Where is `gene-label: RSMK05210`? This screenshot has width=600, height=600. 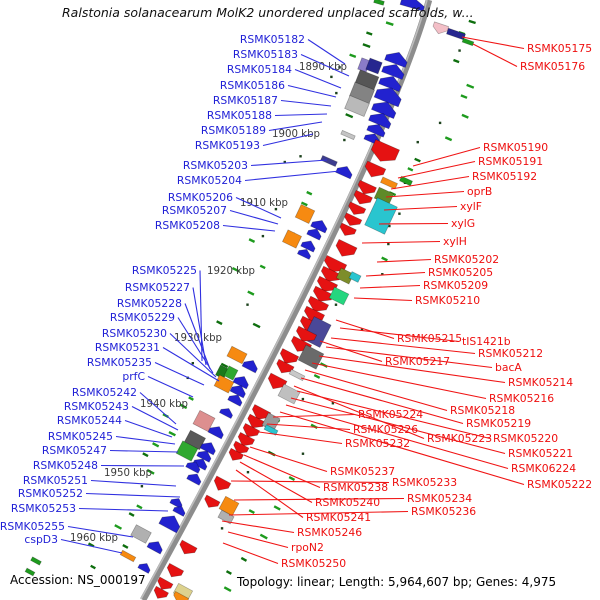 gene-label: RSMK05210 is located at coordinates (447, 300).